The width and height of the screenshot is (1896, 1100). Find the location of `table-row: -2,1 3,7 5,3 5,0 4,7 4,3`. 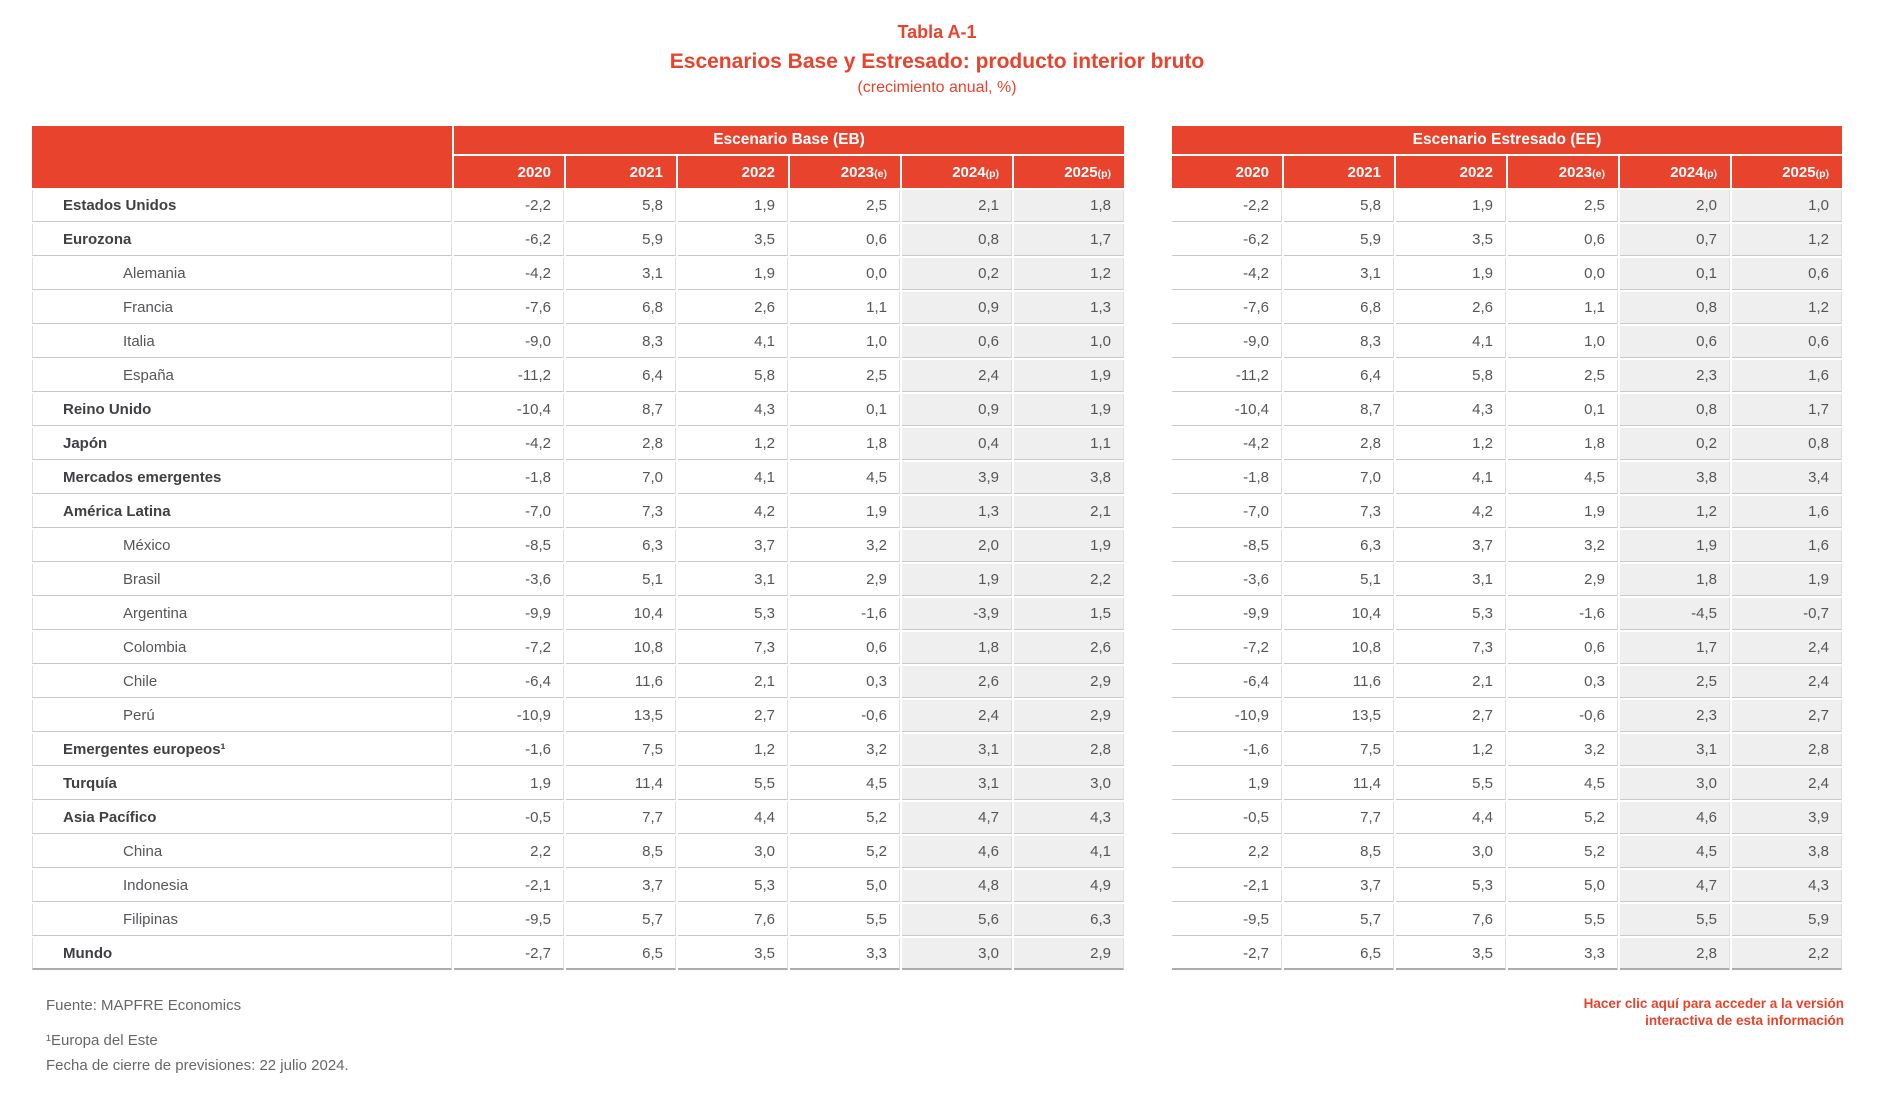

table-row: -2,1 3,7 5,3 5,0 4,7 4,3 is located at coordinates (1507, 886).